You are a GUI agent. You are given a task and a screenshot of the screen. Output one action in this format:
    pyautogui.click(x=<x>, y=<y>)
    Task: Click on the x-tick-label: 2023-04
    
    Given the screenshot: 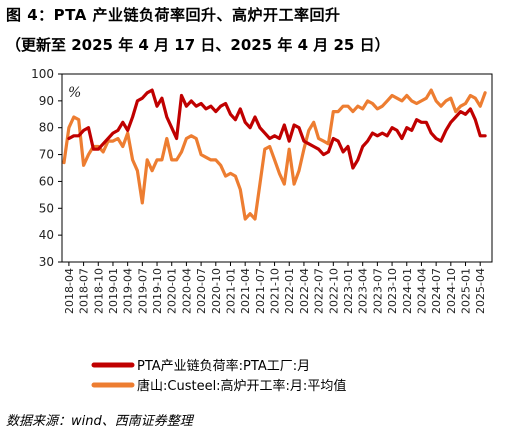 What is the action you would take?
    pyautogui.click(x=363, y=291)
    